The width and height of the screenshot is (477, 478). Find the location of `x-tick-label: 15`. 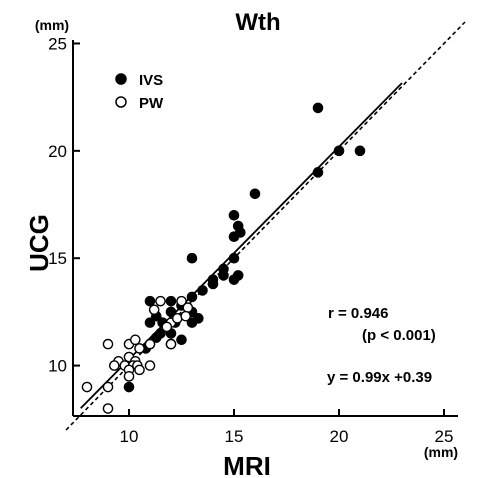

x-tick-label: 15 is located at coordinates (234, 436).